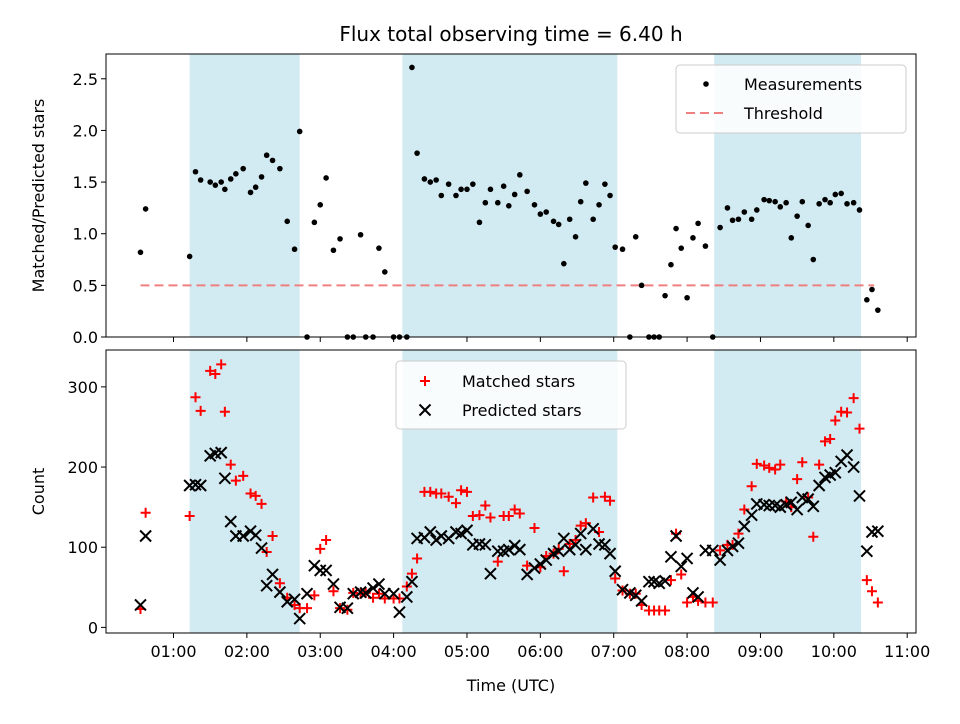 This screenshot has width=960, height=724. I want to click on top-y-tick-label: 0.5, so click(85, 285).